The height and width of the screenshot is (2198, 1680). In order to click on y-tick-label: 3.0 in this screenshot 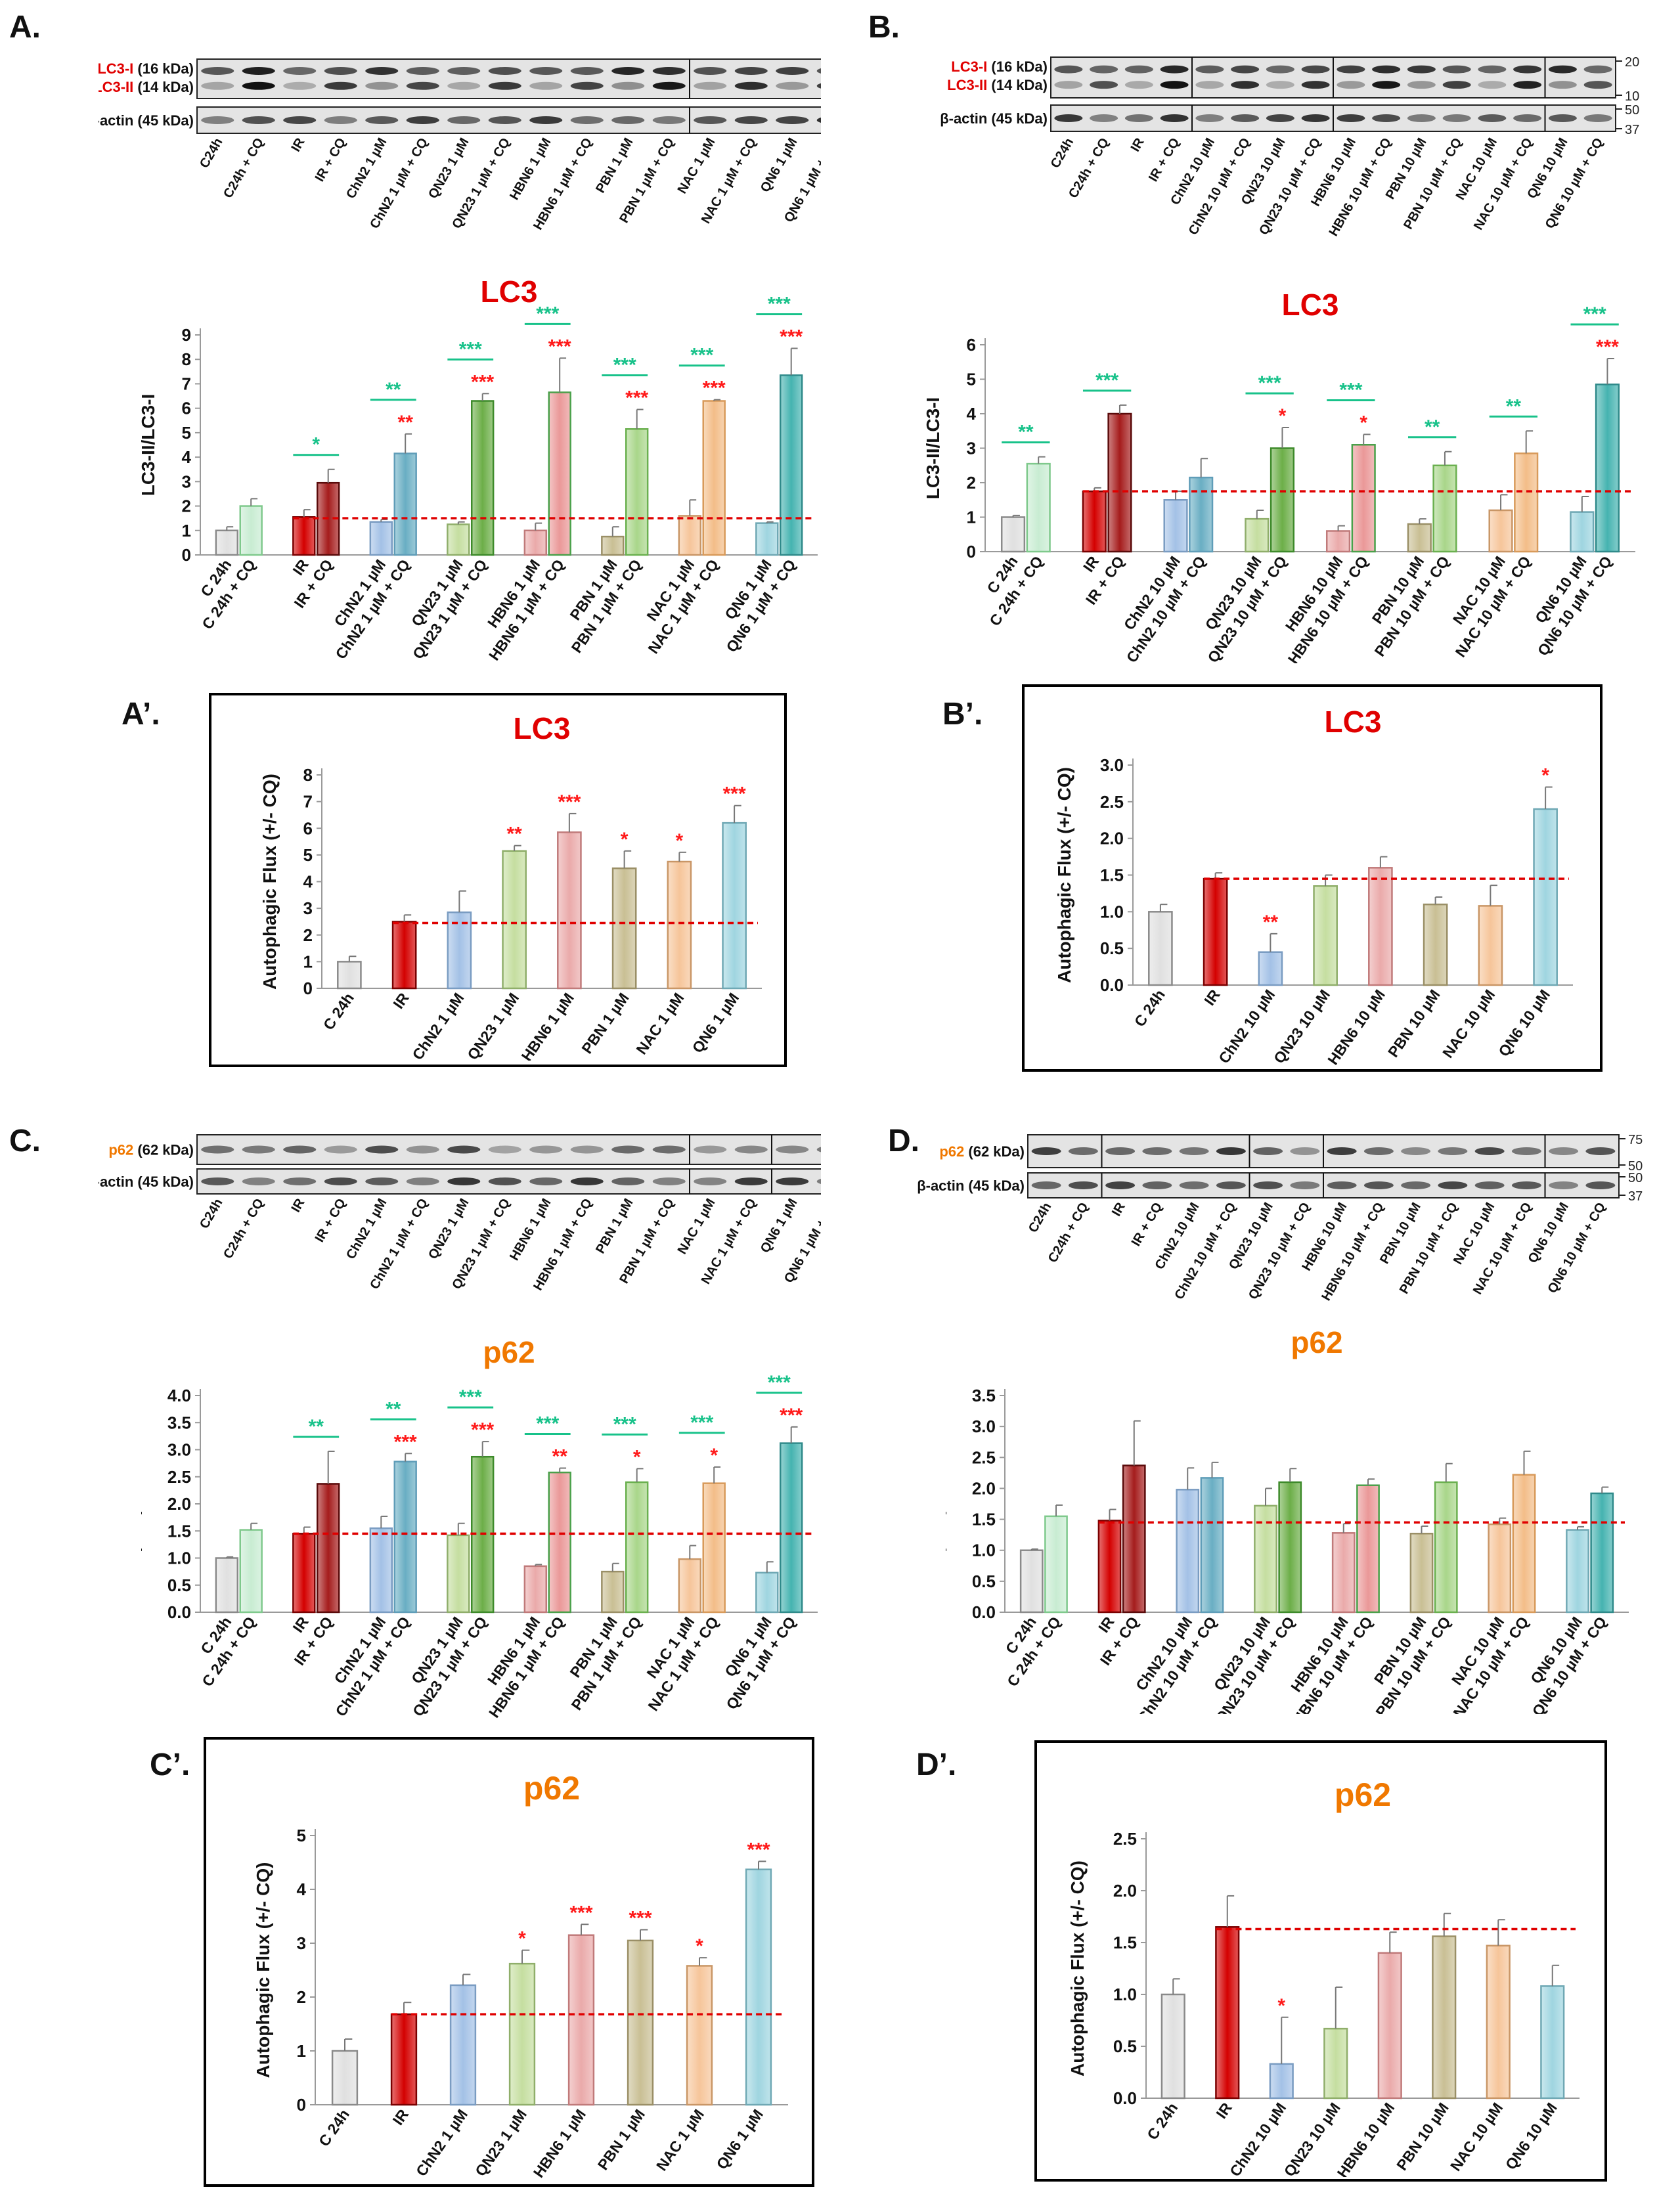, I will do `click(1112, 765)`.